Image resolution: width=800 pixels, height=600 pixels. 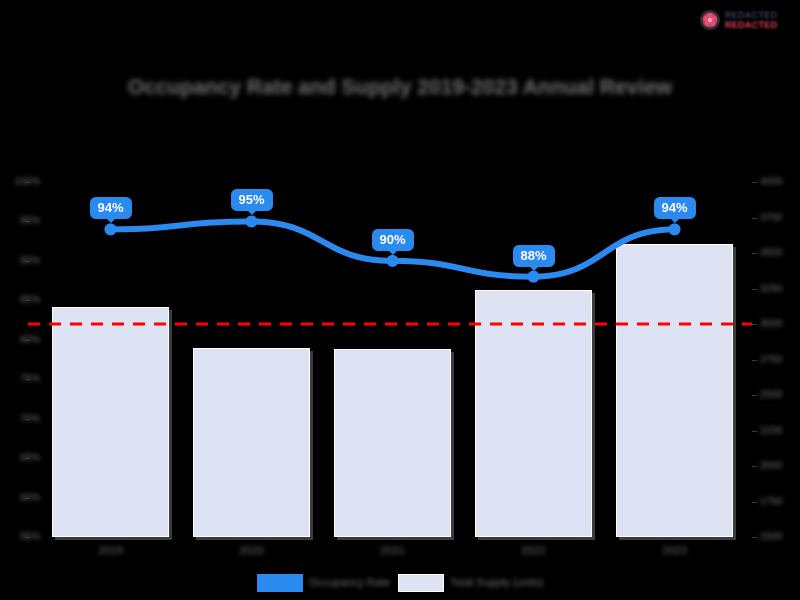 I want to click on bar-2023, so click(x=674, y=390).